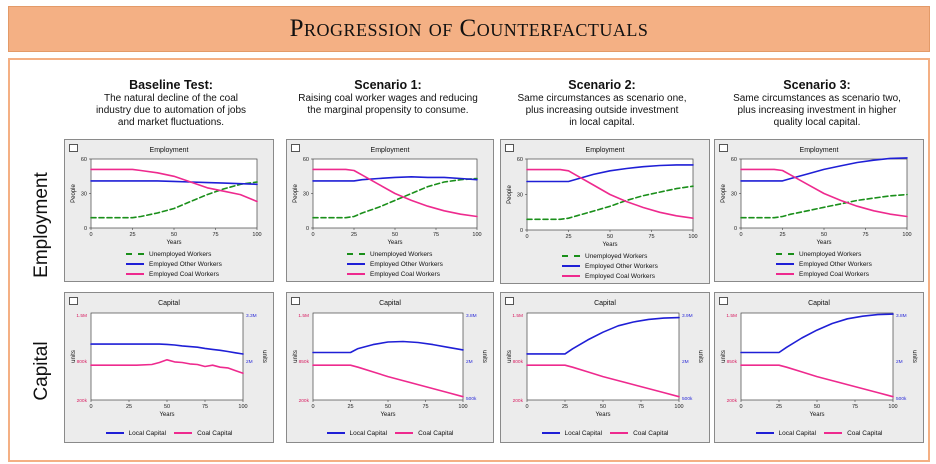  I want to click on right-tick-label: 3.9M, so click(687, 316).